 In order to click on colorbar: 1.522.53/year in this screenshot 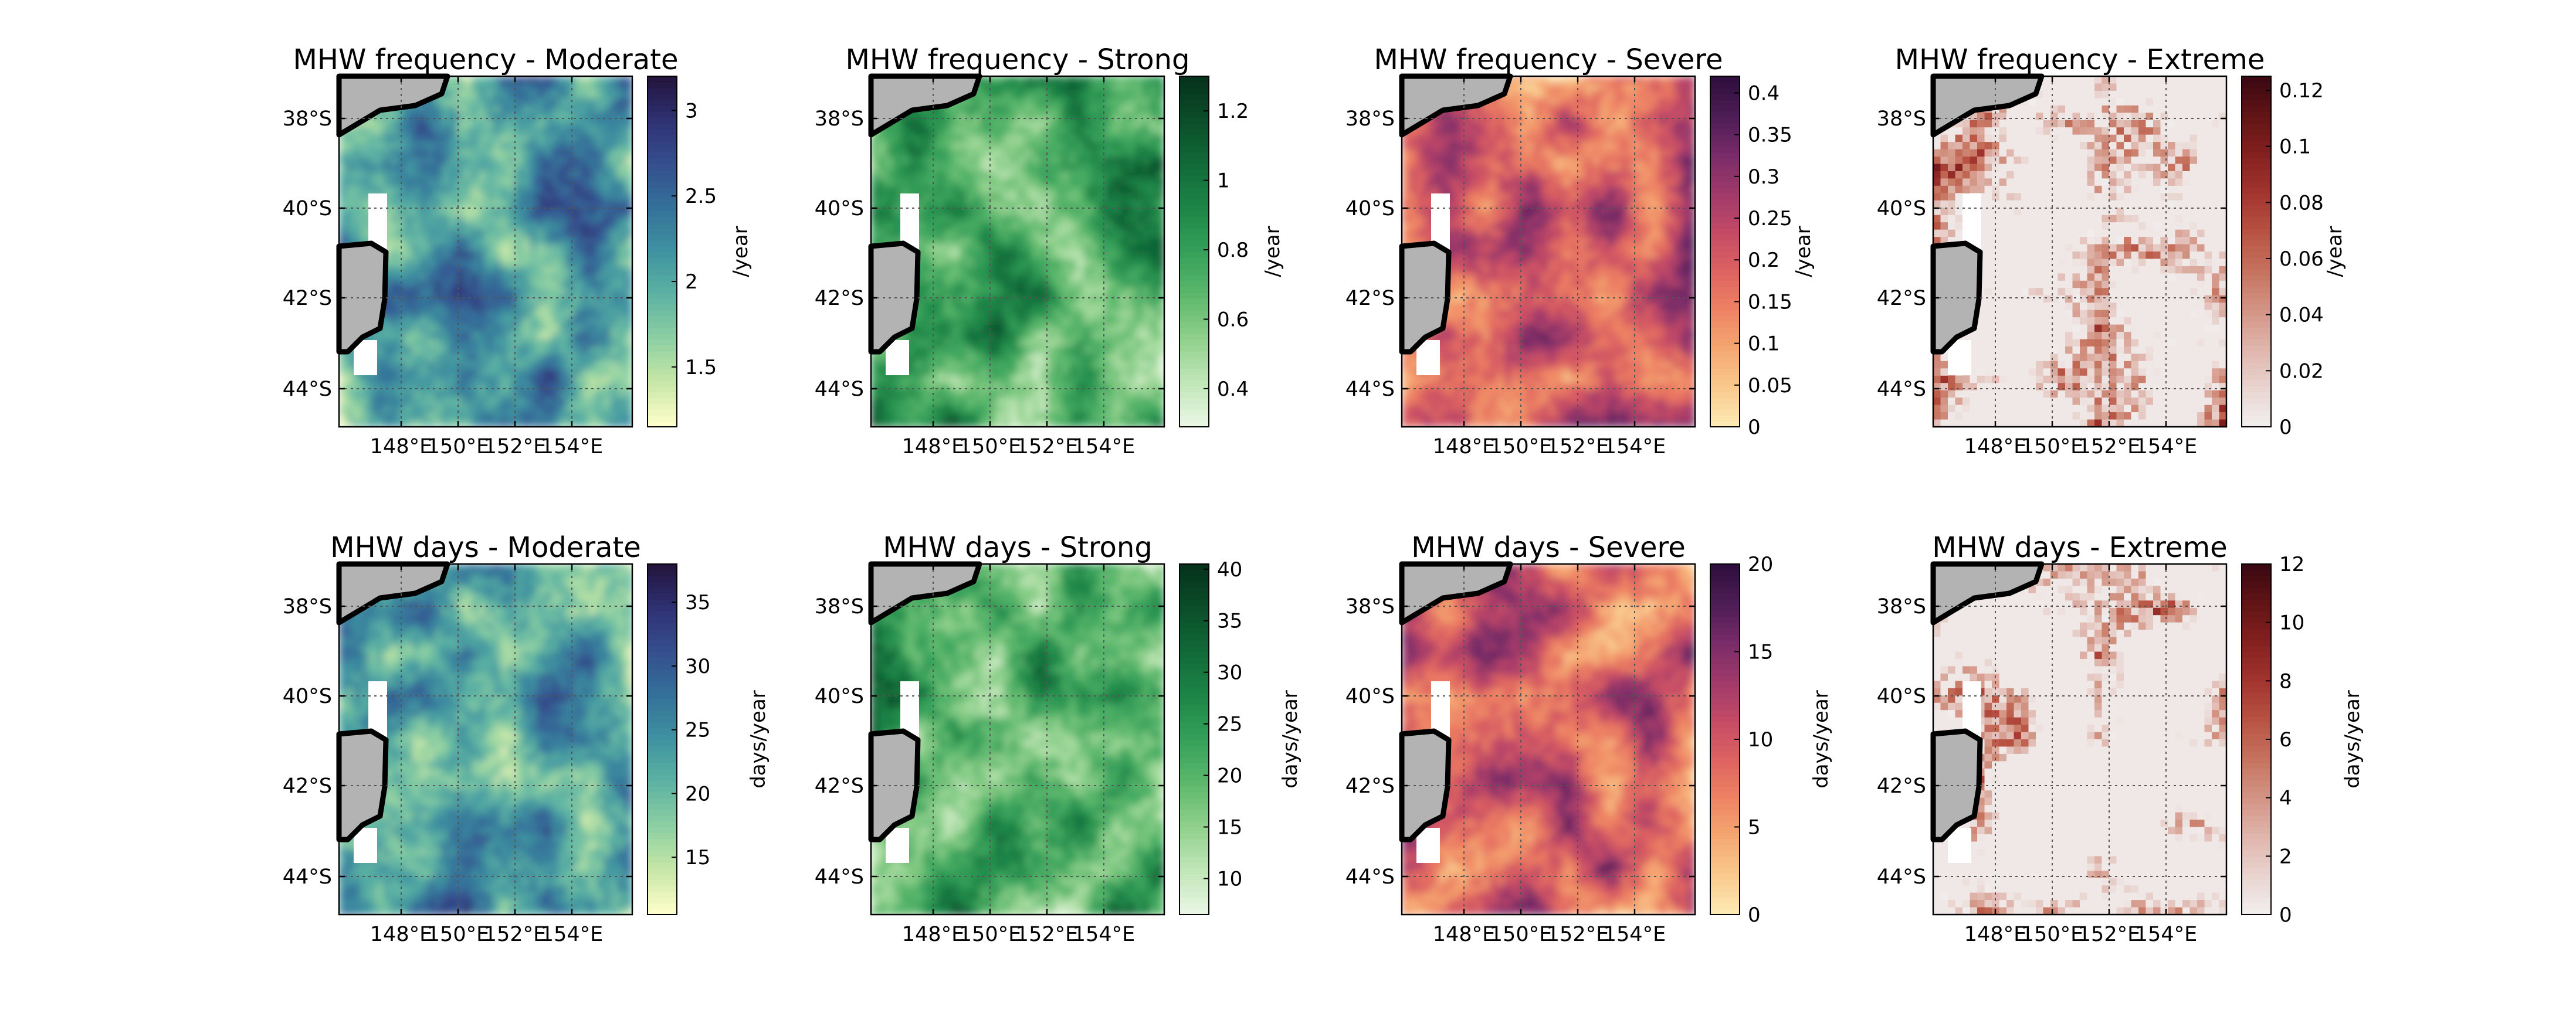, I will do `click(700, 251)`.